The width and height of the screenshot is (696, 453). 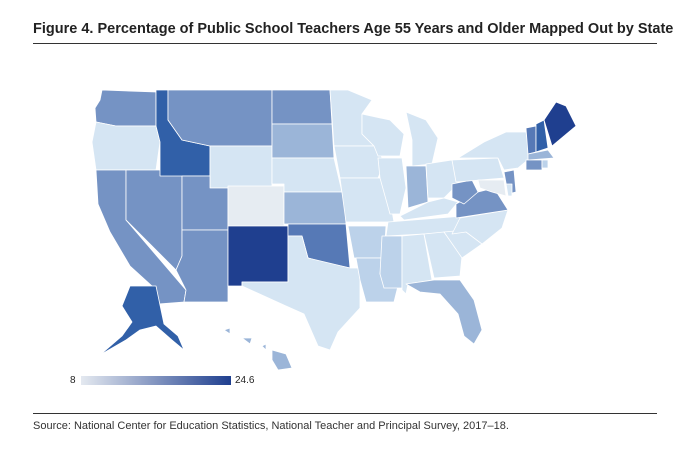 I want to click on state-OH, so click(x=442, y=179).